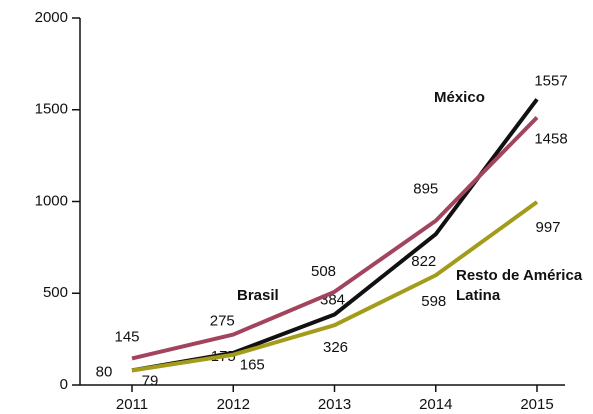 Image resolution: width=593 pixels, height=414 pixels. What do you see at coordinates (51, 200) in the screenshot?
I see `y-tick-label: 1000` at bounding box center [51, 200].